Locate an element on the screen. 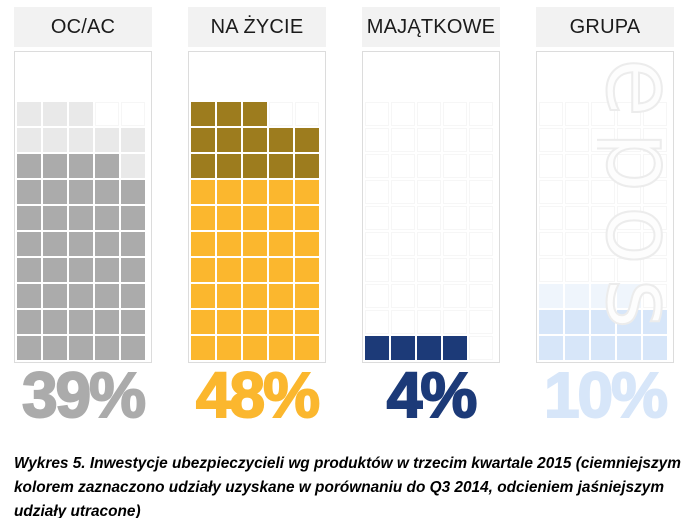 This screenshot has height=518, width=700. percent-label: 39% is located at coordinates (84, 395).